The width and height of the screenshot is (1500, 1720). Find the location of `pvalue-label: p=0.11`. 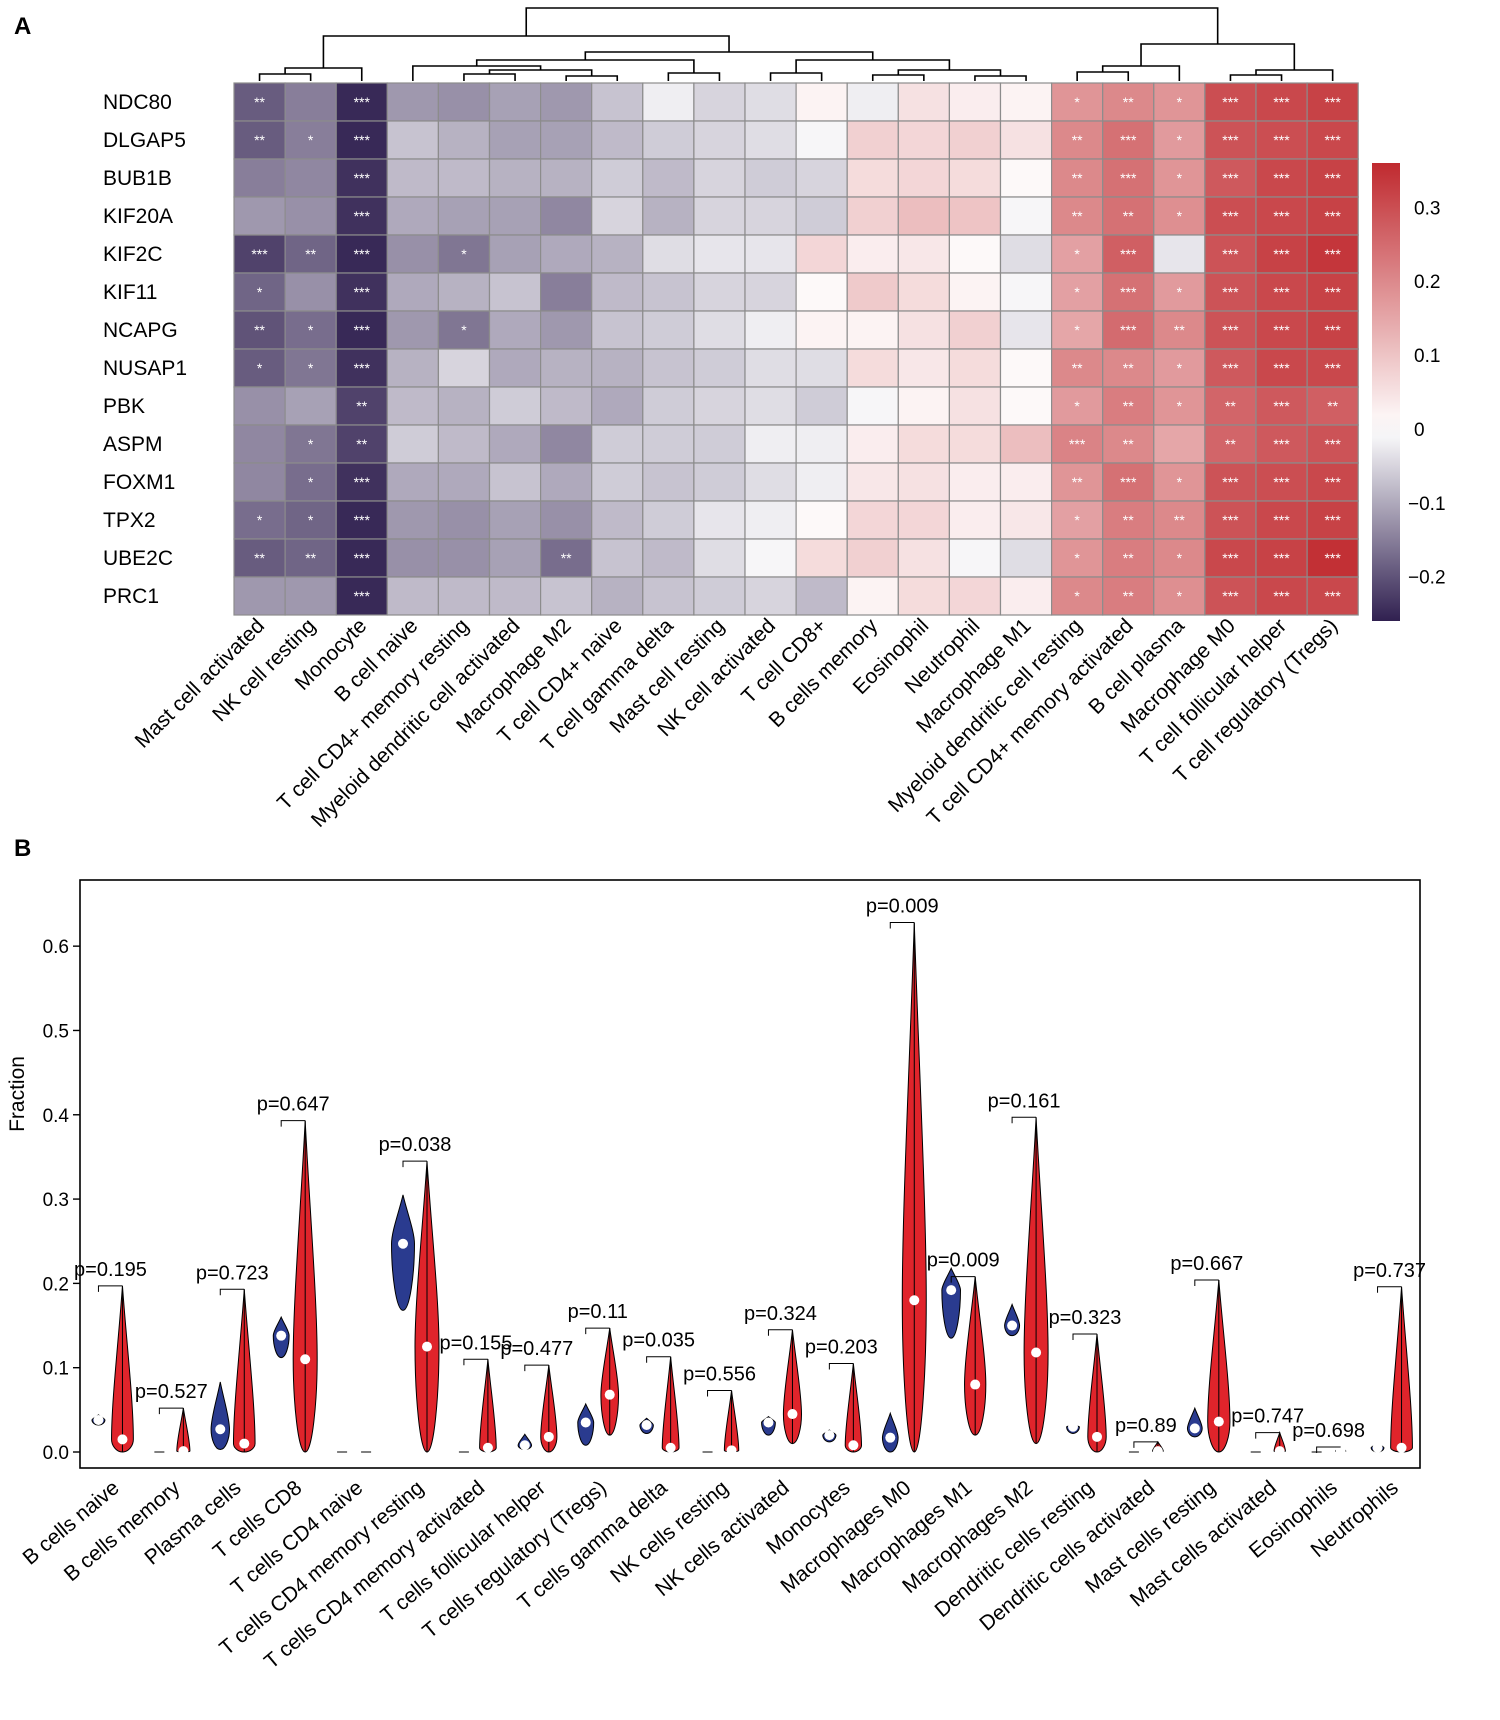

pvalue-label: p=0.11 is located at coordinates (598, 1312).